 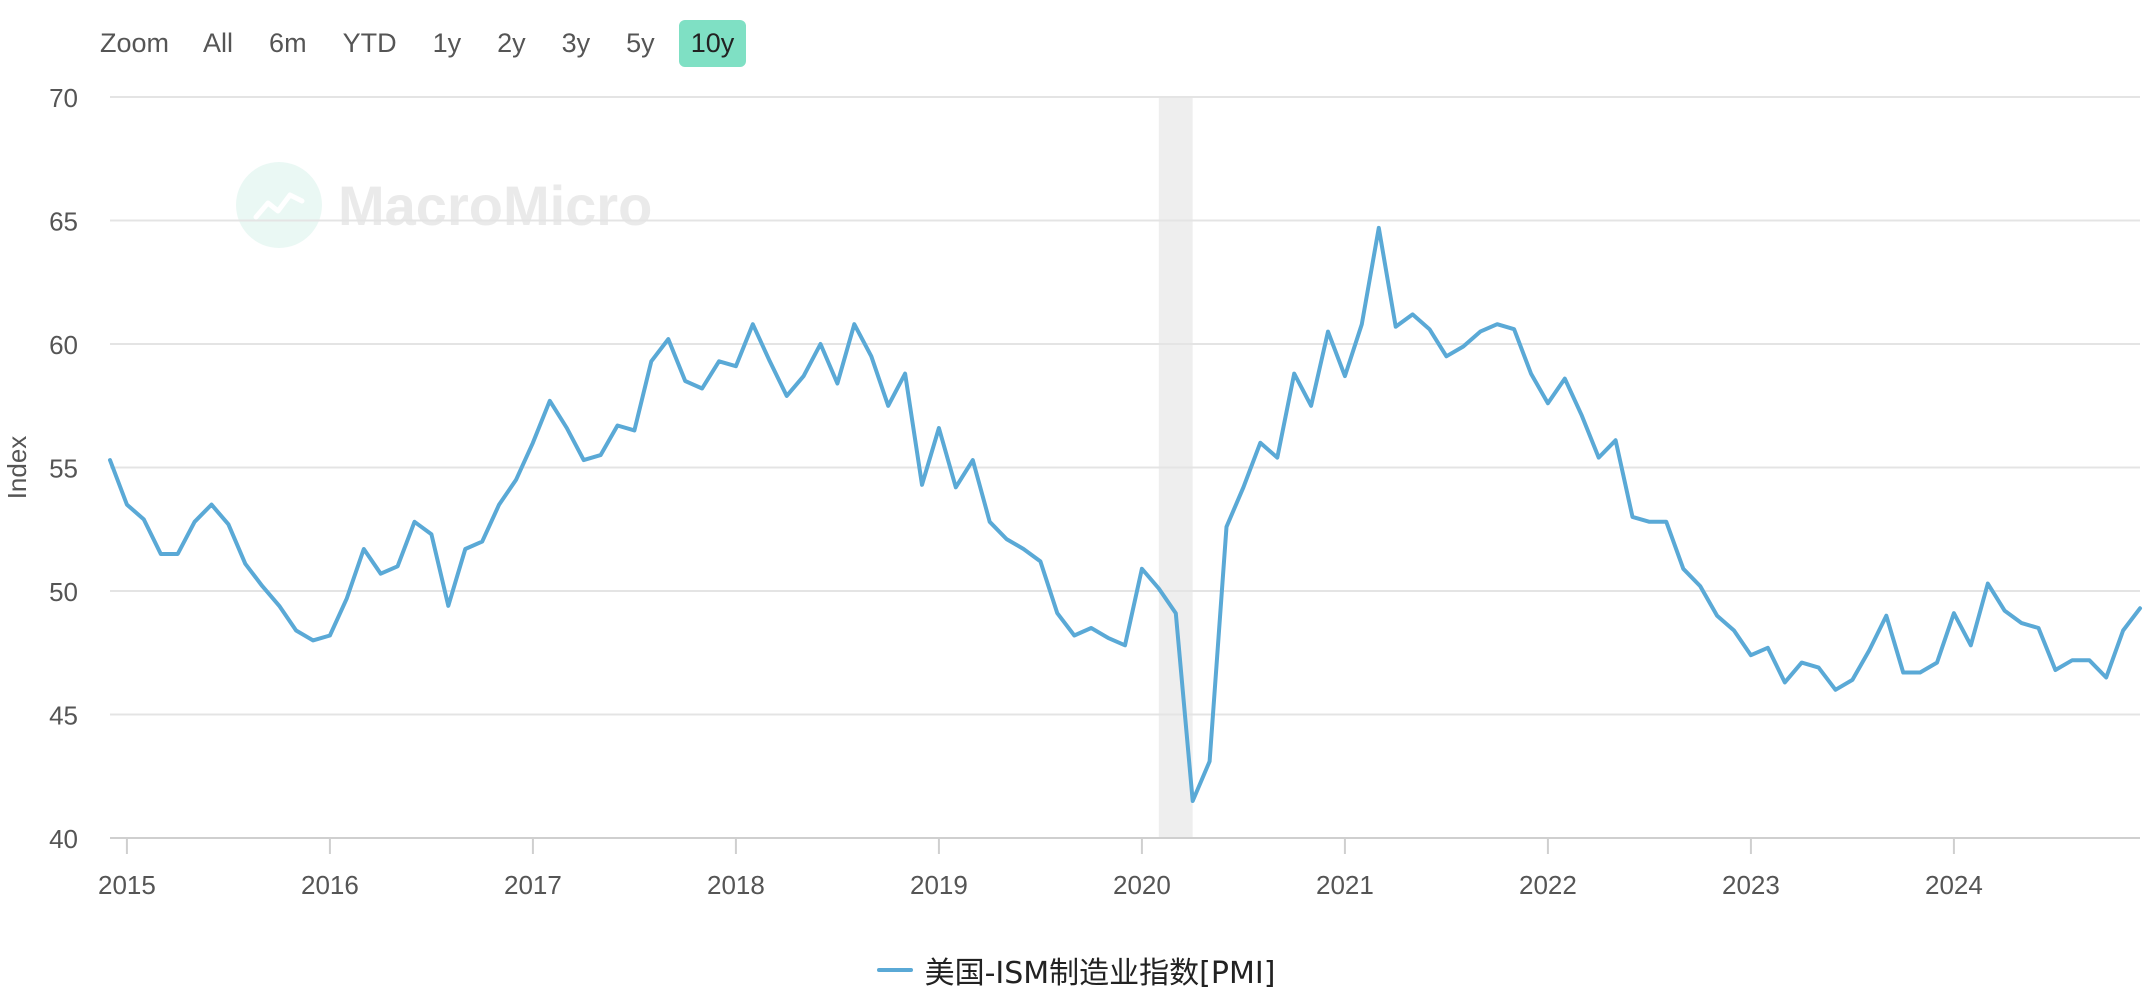 I want to click on x-tick-label: 2019, so click(x=939, y=885).